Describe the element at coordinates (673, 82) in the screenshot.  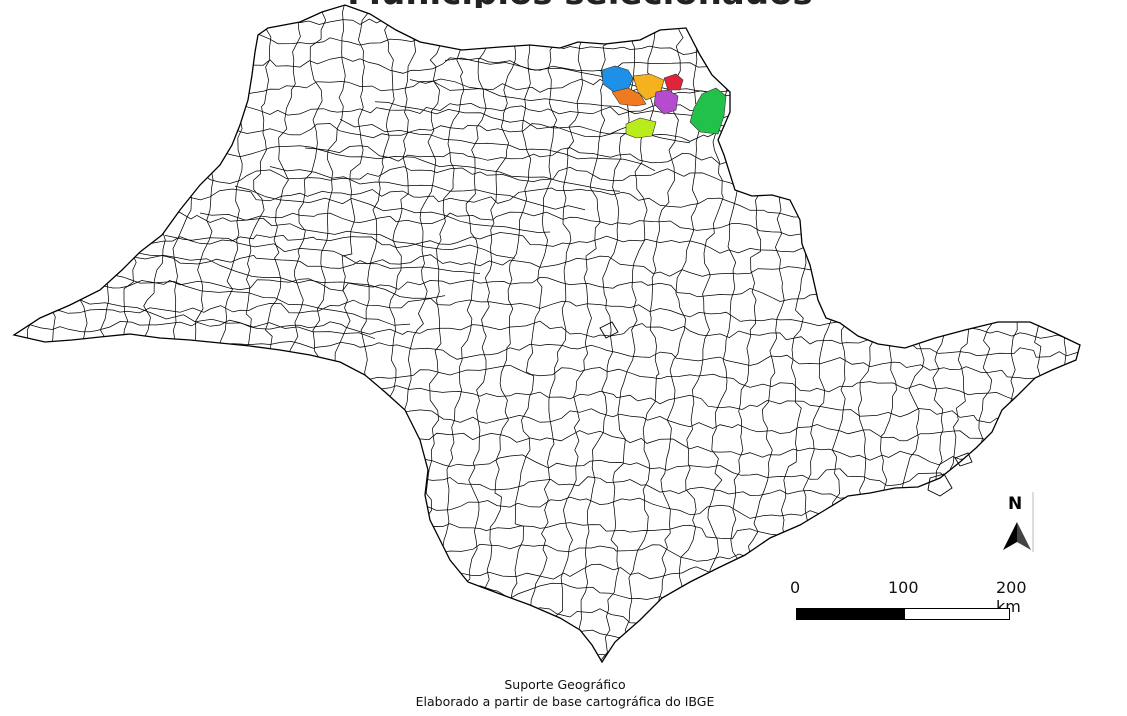
I see `highlighted-municipio-vermelho` at that location.